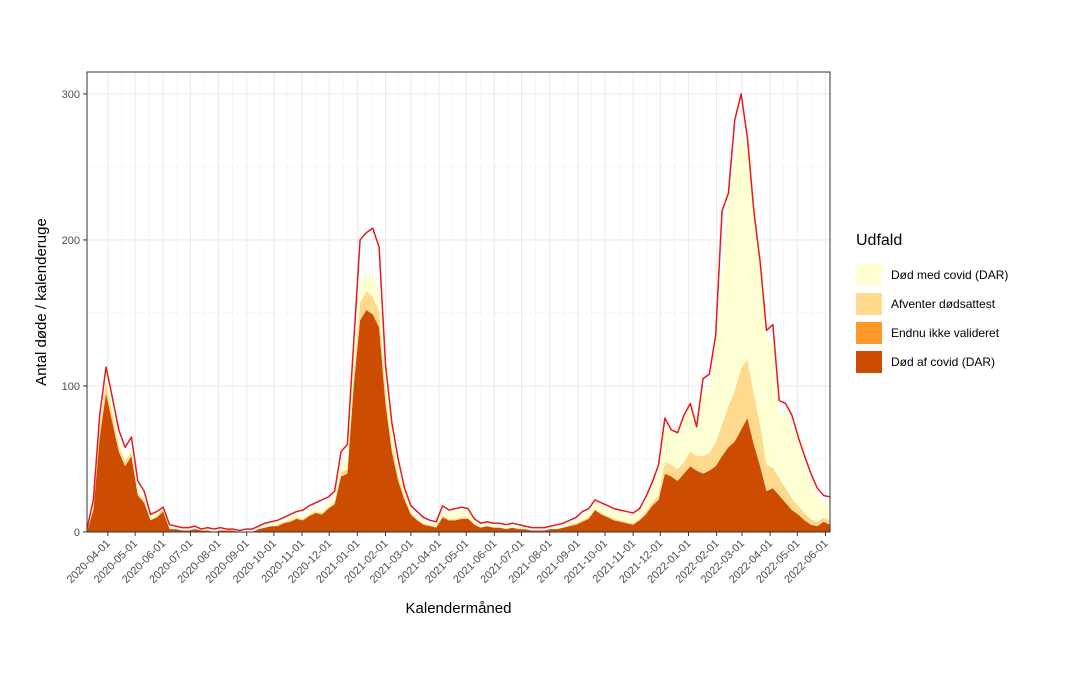  Describe the element at coordinates (74, 314) in the screenshot. I see `y-axis: 0 100 200 300` at that location.